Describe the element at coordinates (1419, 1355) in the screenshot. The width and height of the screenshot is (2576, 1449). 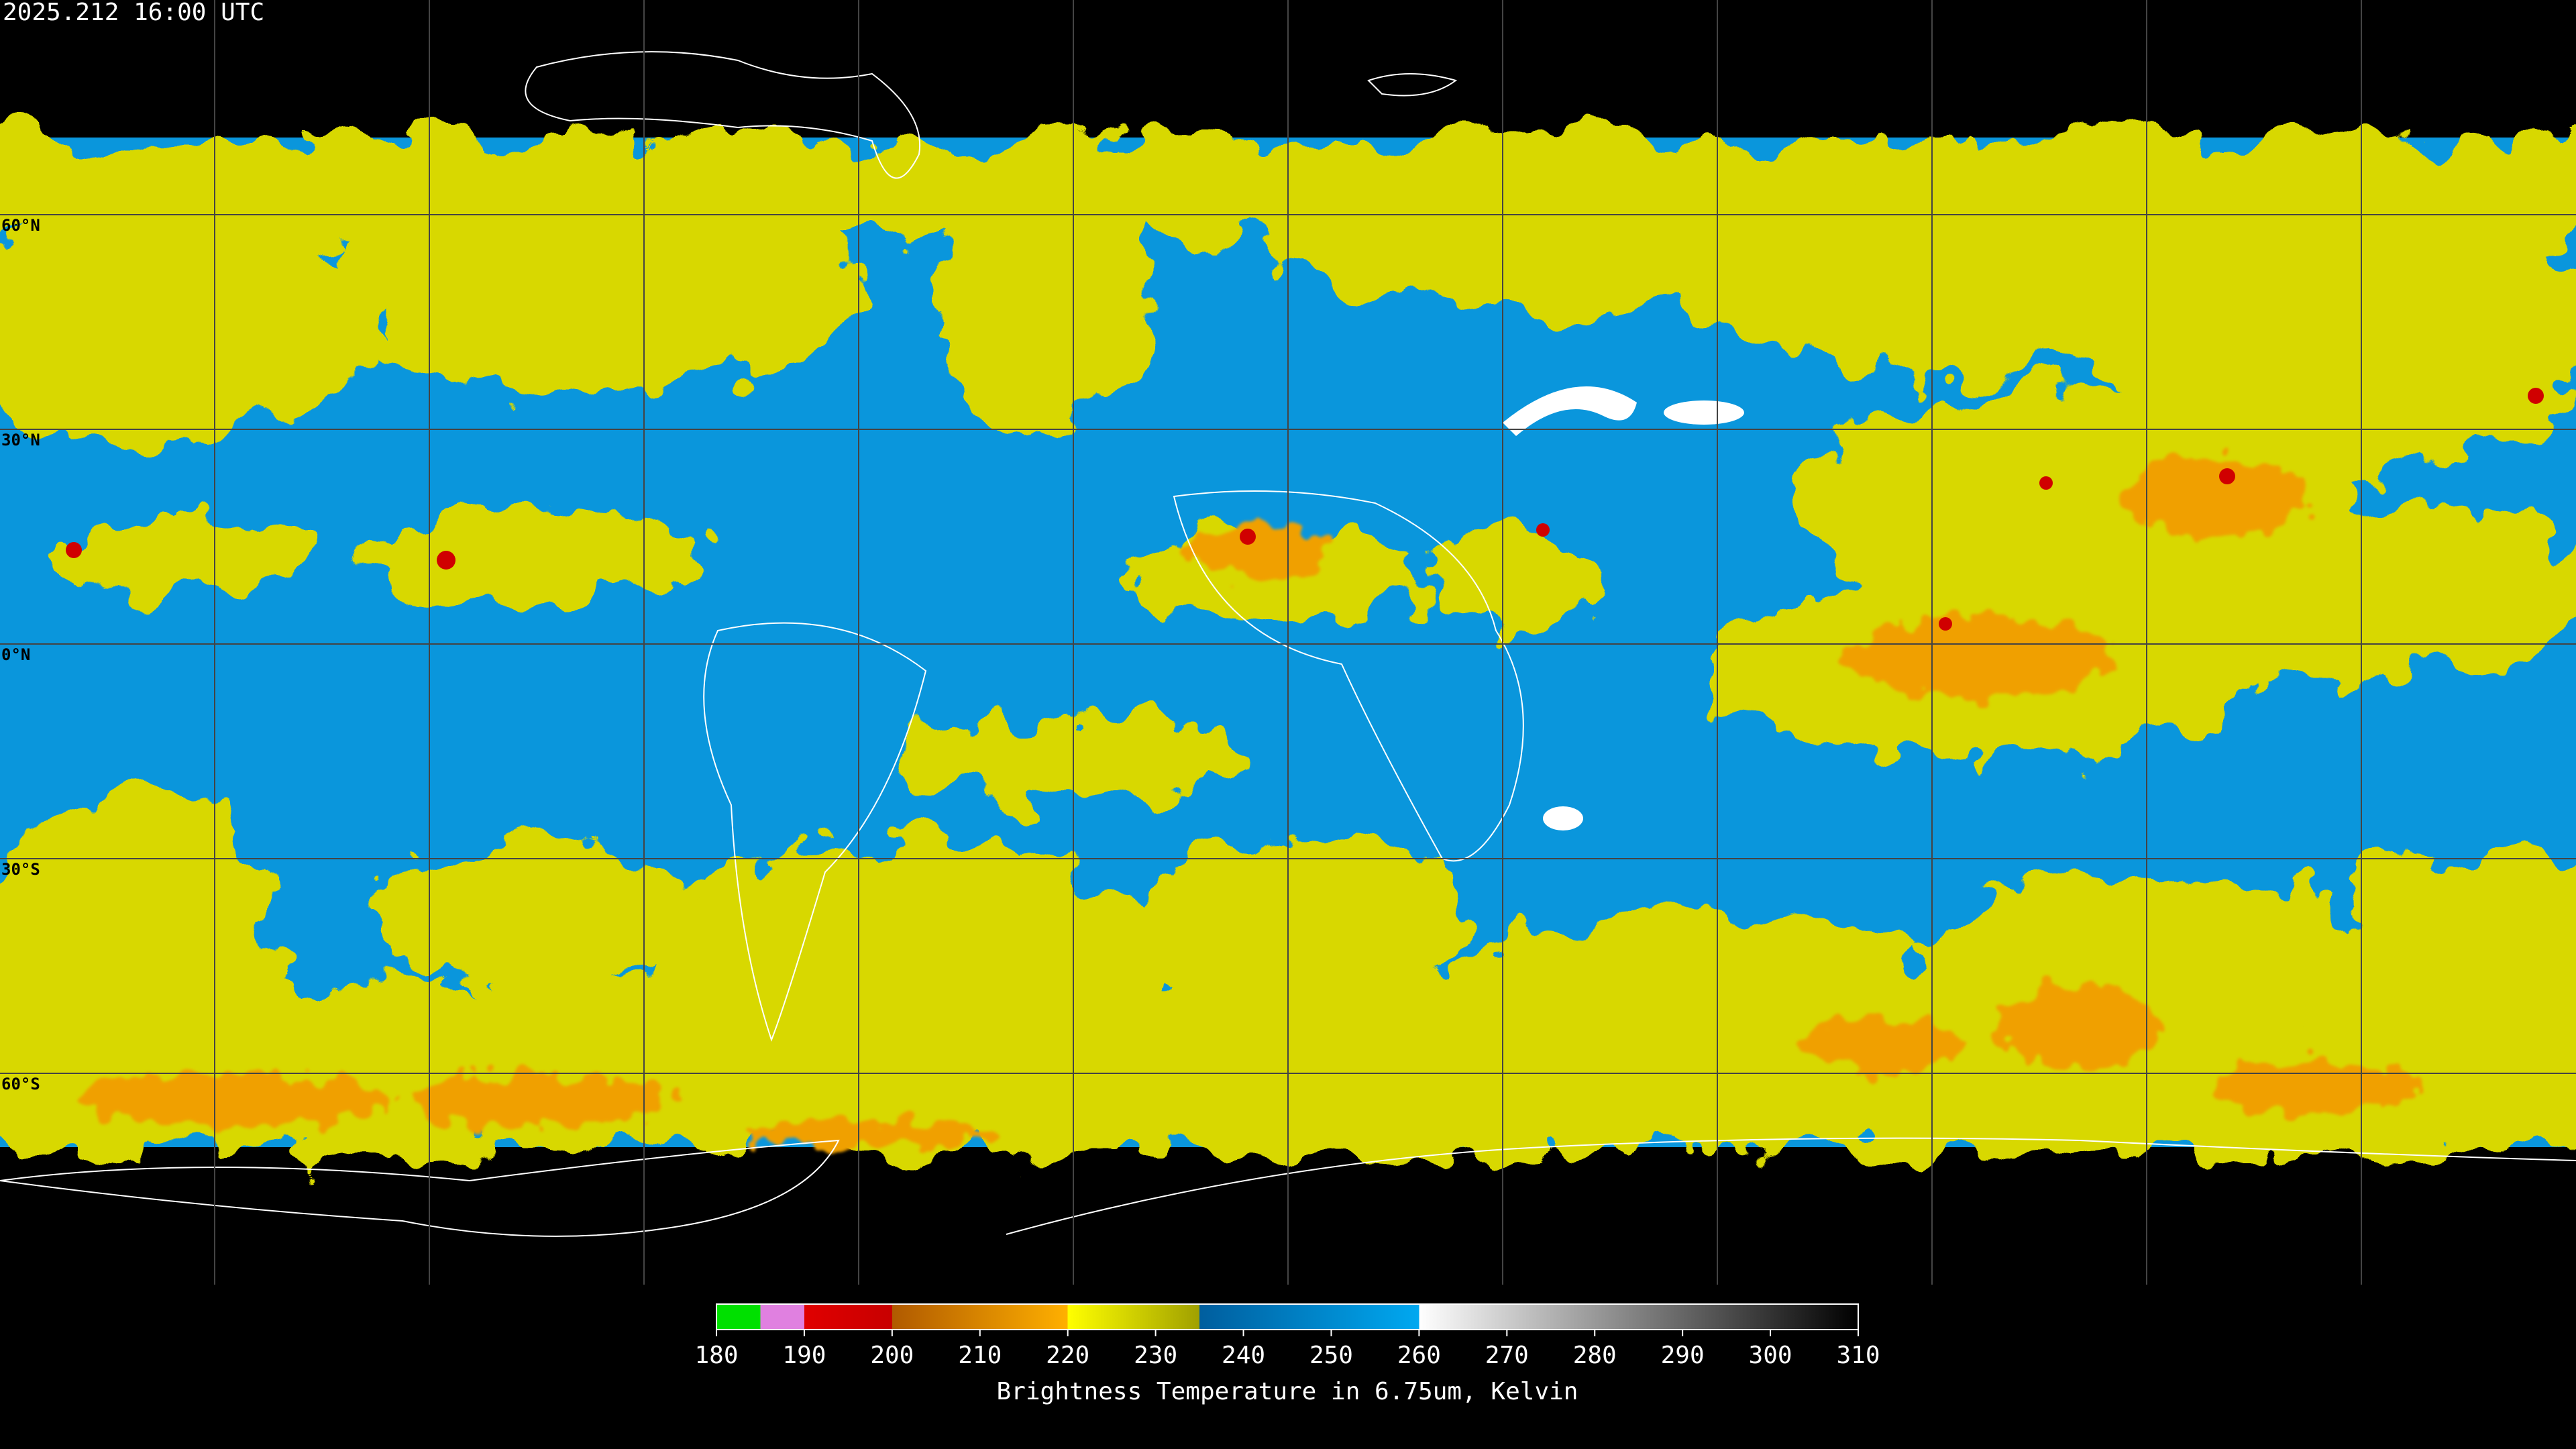
I see `colorbar-tick-label: 260` at that location.